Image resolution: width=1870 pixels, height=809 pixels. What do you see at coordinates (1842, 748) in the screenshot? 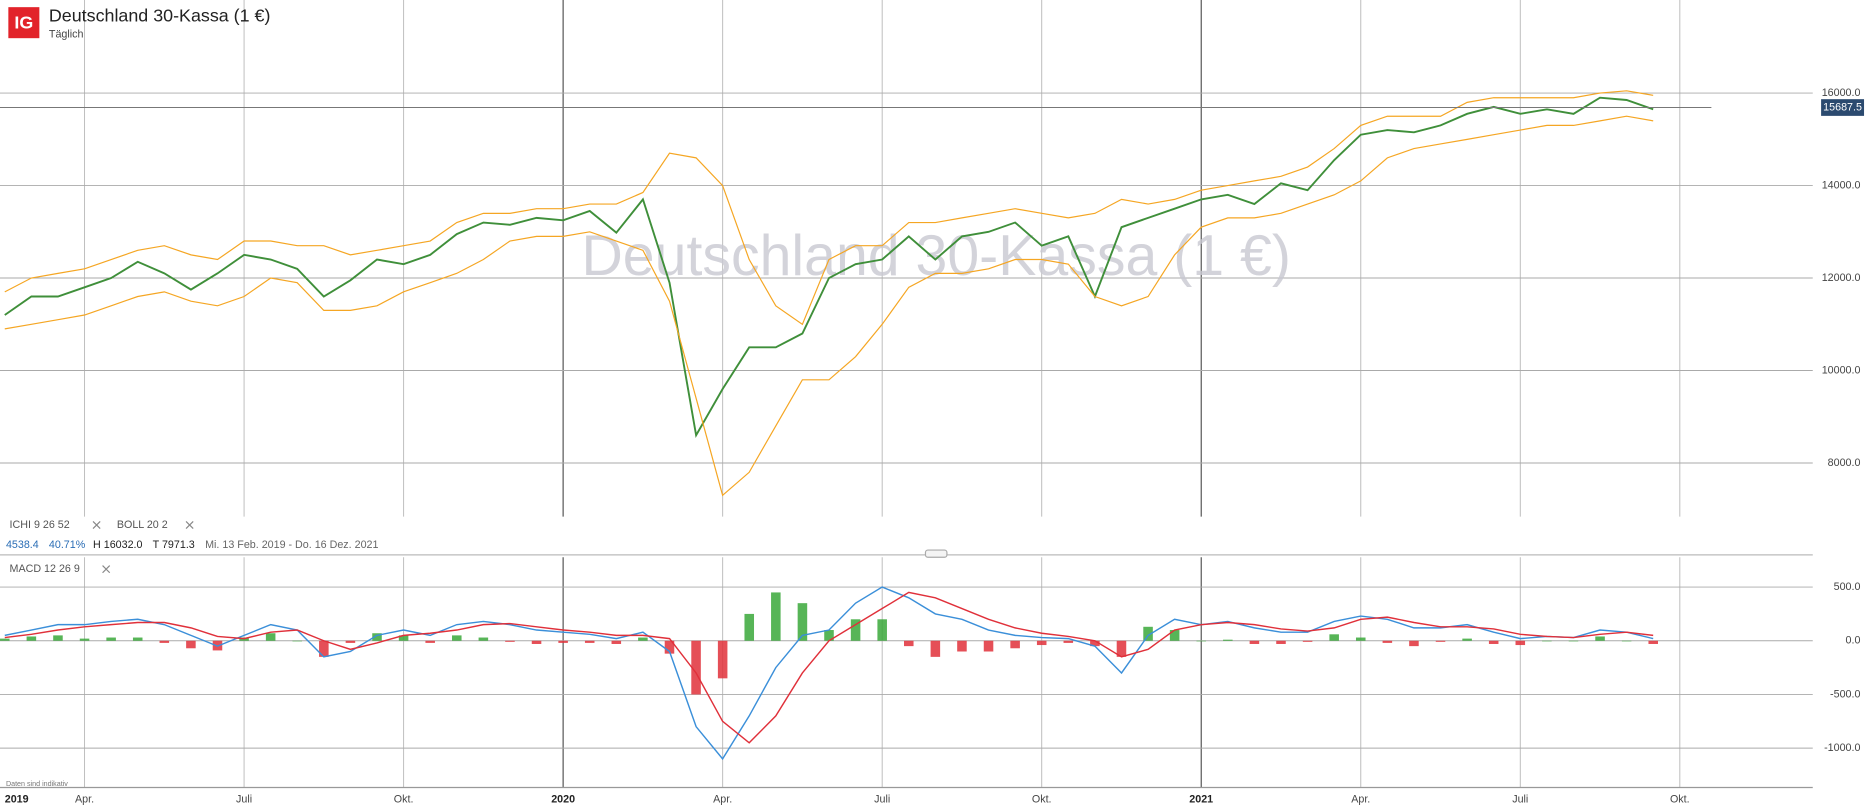
I see `y-tick-label: -1000.0` at bounding box center [1842, 748].